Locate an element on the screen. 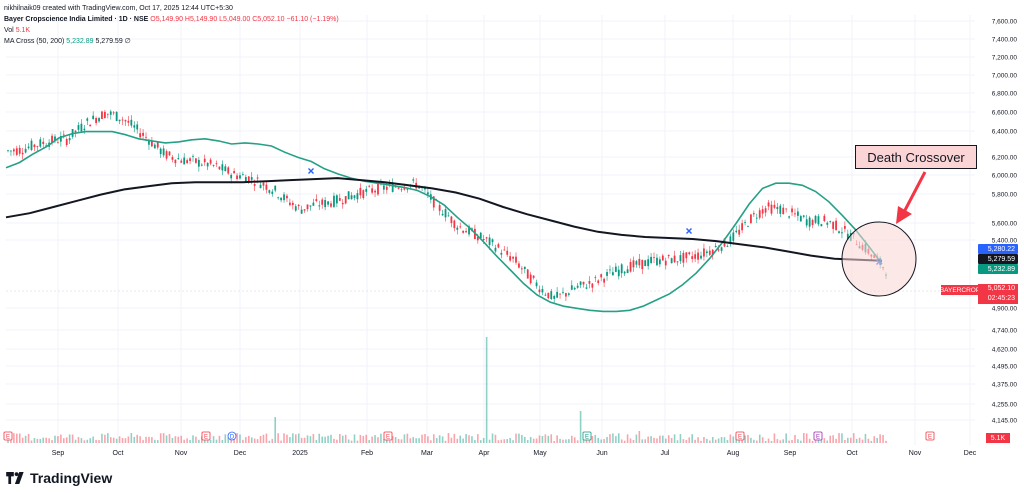 Image resolution: width=1024 pixels, height=493 pixels. time-tick-label: Dec is located at coordinates (240, 453).